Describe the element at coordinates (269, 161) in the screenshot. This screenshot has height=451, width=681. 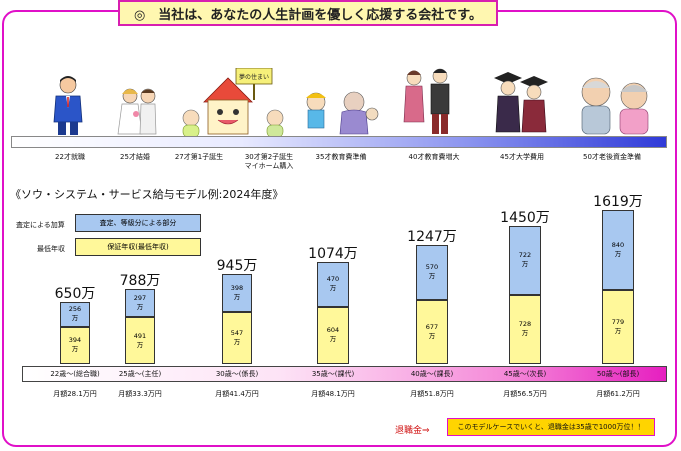
I see `stage-label: 30才第2子誕生 マイホーム購入` at that location.